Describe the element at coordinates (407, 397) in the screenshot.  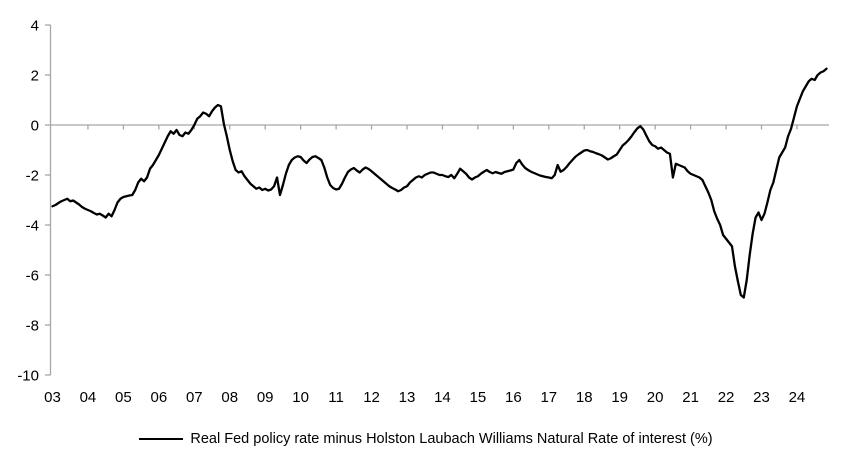
I see `x-tick-label: 13` at that location.